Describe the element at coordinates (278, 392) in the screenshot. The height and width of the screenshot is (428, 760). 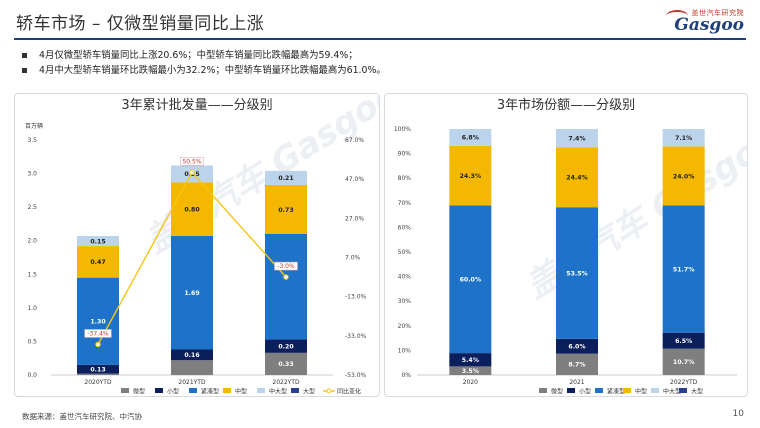
I see `legend-label: 中大型` at that location.